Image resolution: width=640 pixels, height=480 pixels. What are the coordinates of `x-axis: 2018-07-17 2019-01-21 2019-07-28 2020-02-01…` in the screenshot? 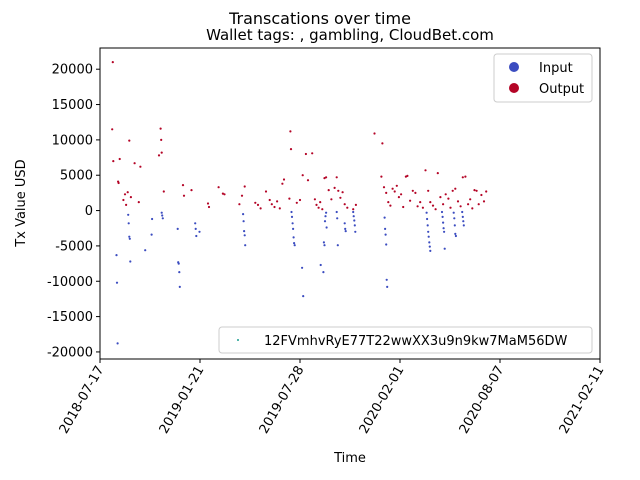 It's located at (332, 398).